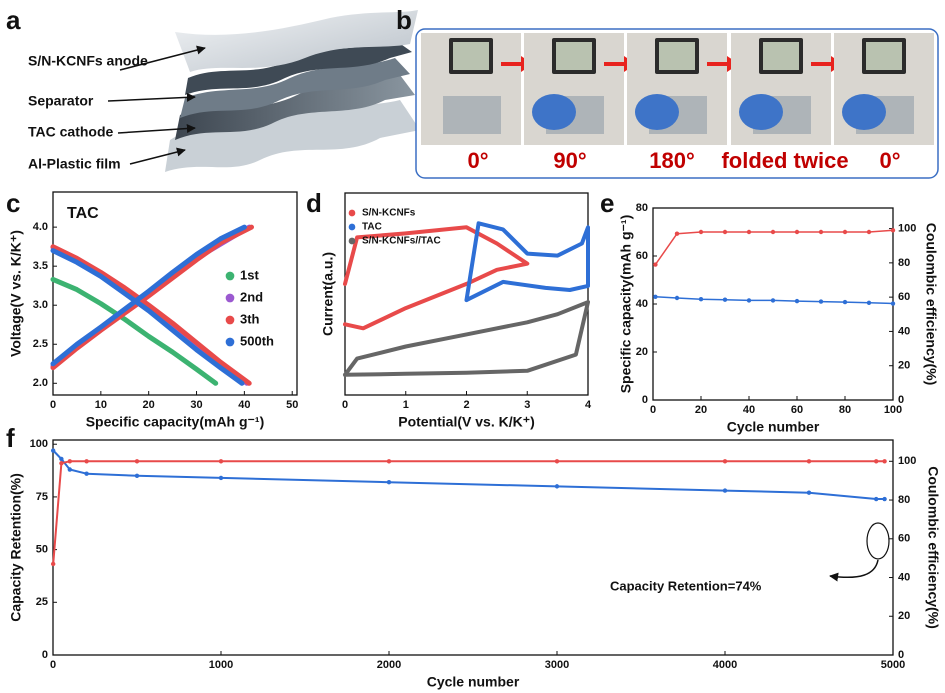 Image resolution: width=945 pixels, height=693 pixels. I want to click on layer-label: Al-Plastic film, so click(74, 164).